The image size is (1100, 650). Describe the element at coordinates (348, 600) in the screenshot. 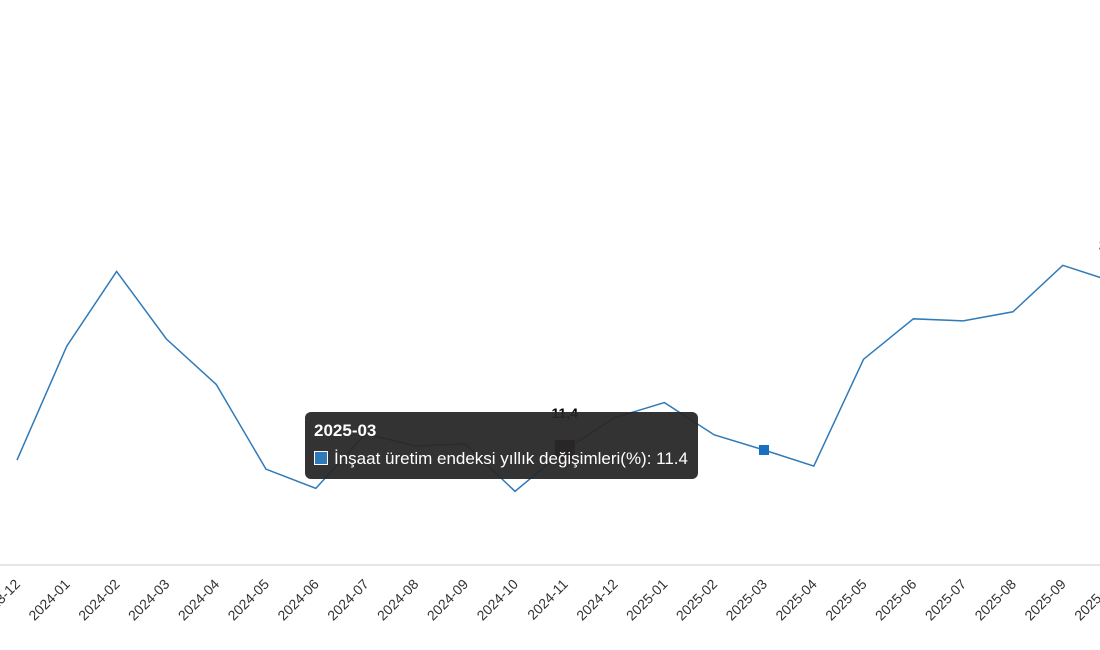

I see `x-tick-label: 2024-07` at that location.